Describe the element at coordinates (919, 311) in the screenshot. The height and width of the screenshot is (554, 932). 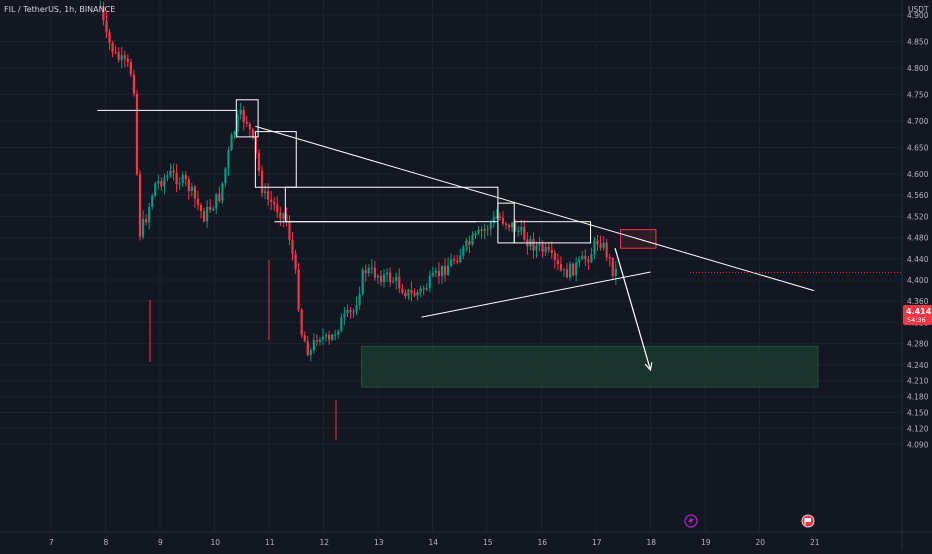
I see `current-price-value: 4.414` at that location.